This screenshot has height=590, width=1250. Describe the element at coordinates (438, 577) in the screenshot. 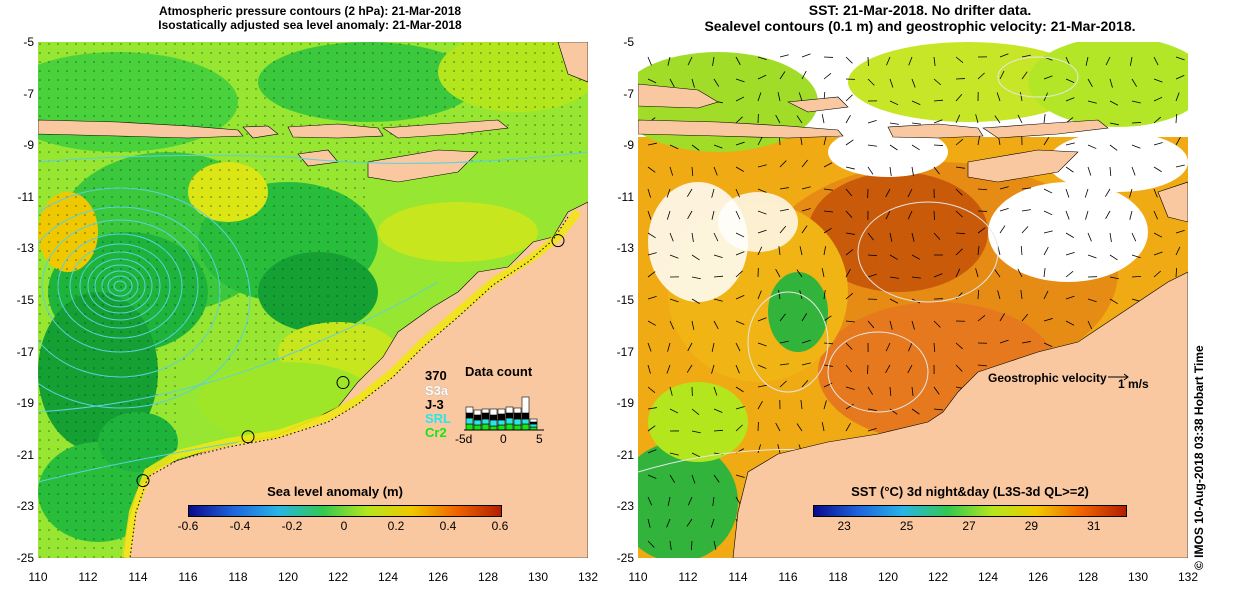

I see `left-x-tick: 126` at that location.